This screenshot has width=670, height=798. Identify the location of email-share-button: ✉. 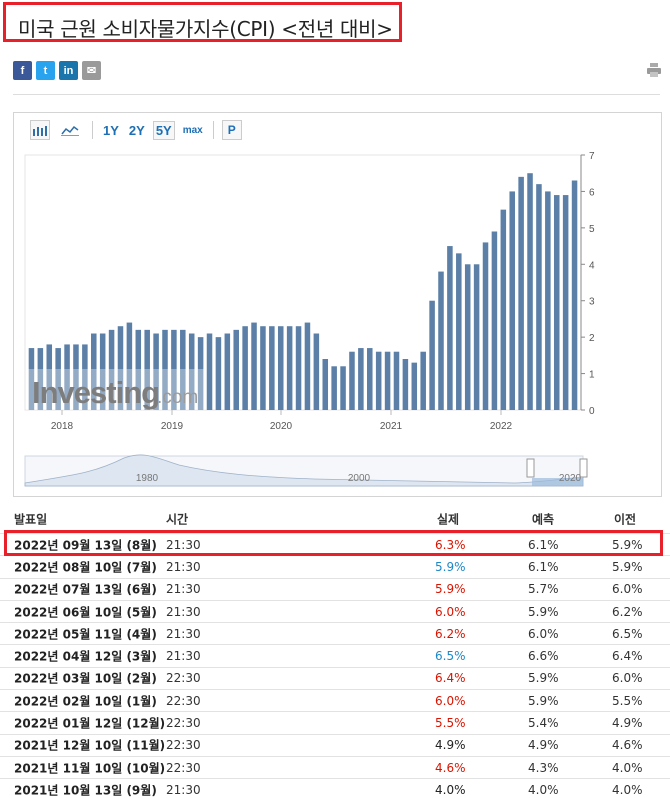
(91, 70).